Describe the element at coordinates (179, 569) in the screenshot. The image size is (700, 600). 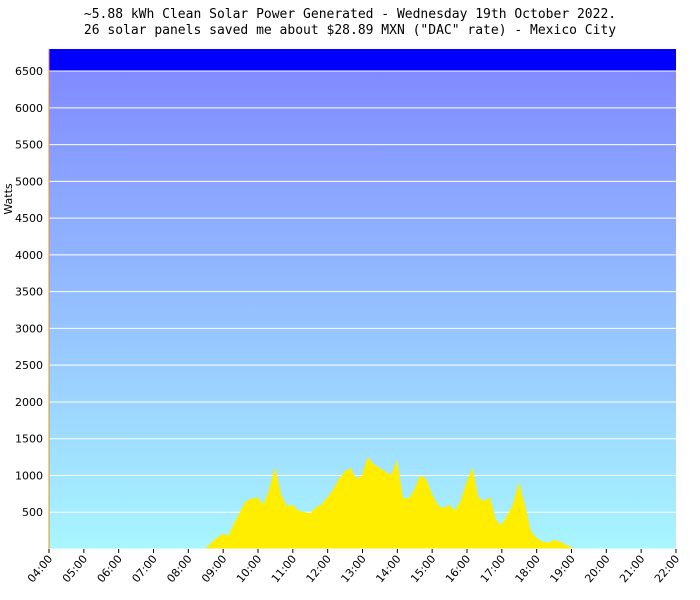
I see `x-tick-label: 08:00` at that location.